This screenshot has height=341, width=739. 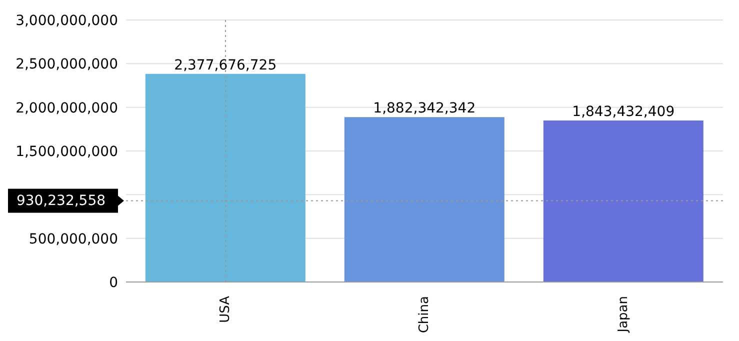 What do you see at coordinates (623, 315) in the screenshot?
I see `x-tick-label: Japan` at bounding box center [623, 315].